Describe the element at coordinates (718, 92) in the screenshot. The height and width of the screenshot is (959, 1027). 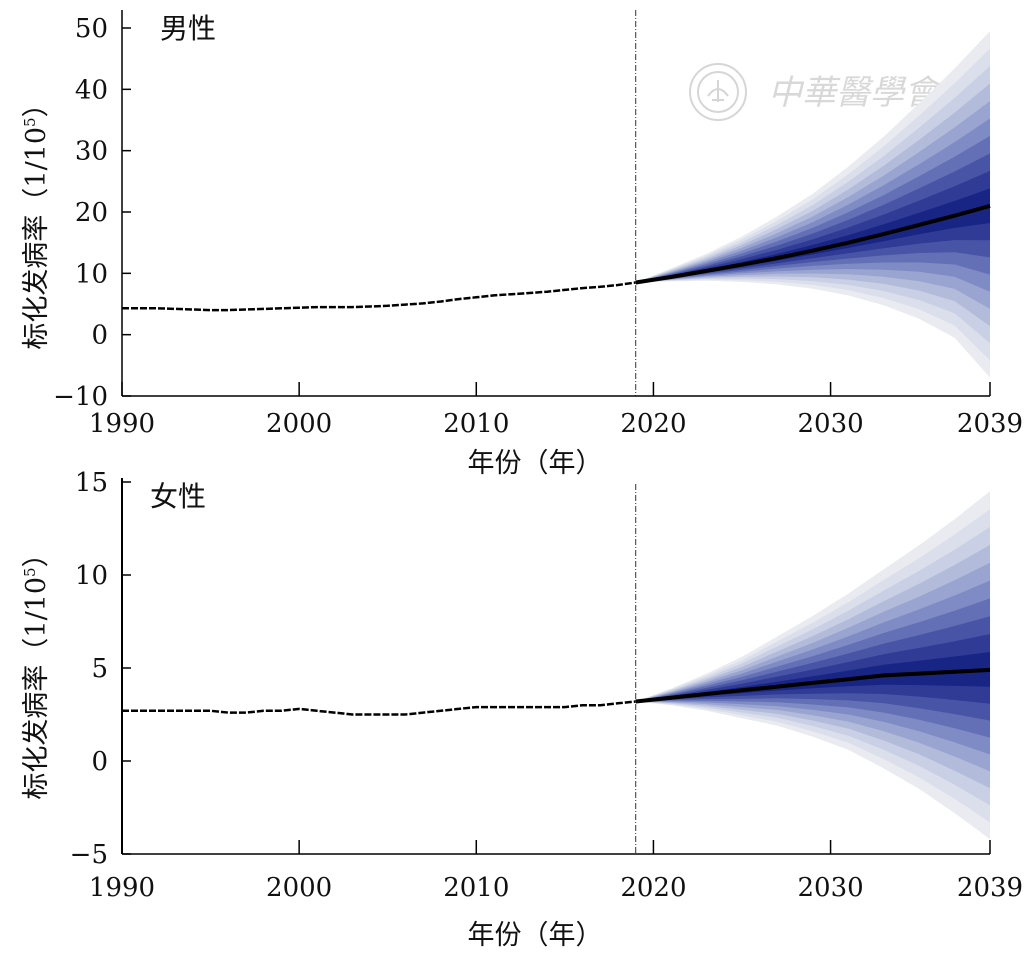
I see `seal-logo` at that location.